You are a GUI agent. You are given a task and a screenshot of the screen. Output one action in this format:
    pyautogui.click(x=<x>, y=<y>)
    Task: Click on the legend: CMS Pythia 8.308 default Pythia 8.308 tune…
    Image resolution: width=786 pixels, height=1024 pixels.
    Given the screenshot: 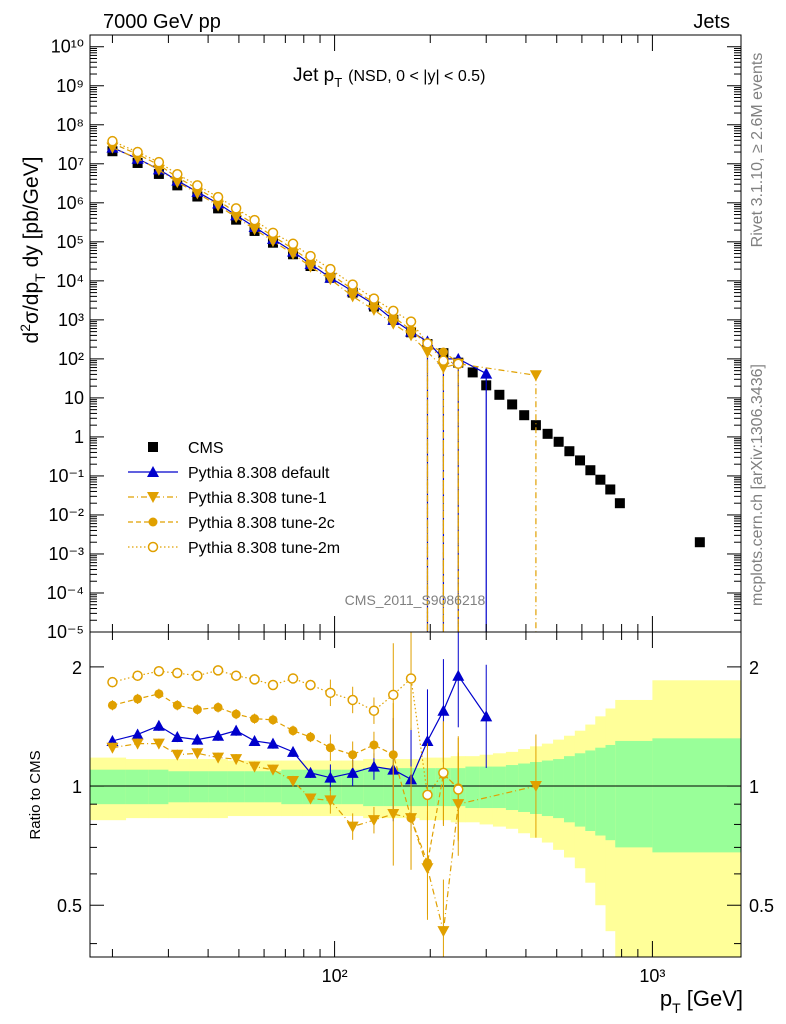 What is the action you would take?
    pyautogui.click(x=234, y=498)
    